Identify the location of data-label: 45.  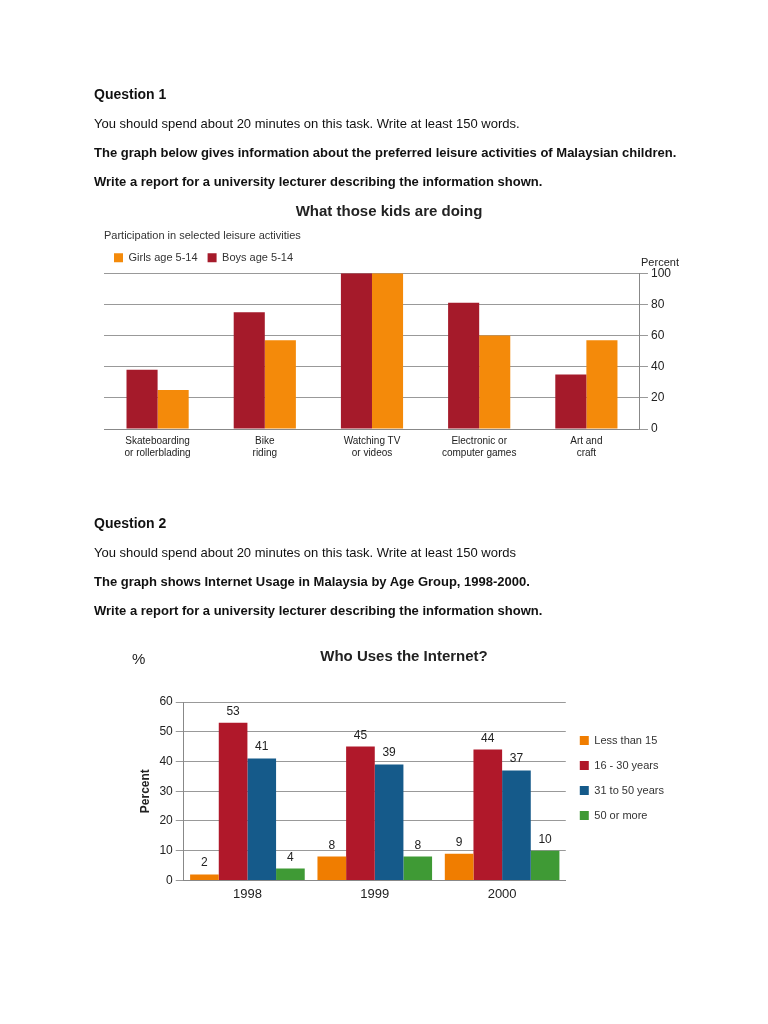
(360, 734).